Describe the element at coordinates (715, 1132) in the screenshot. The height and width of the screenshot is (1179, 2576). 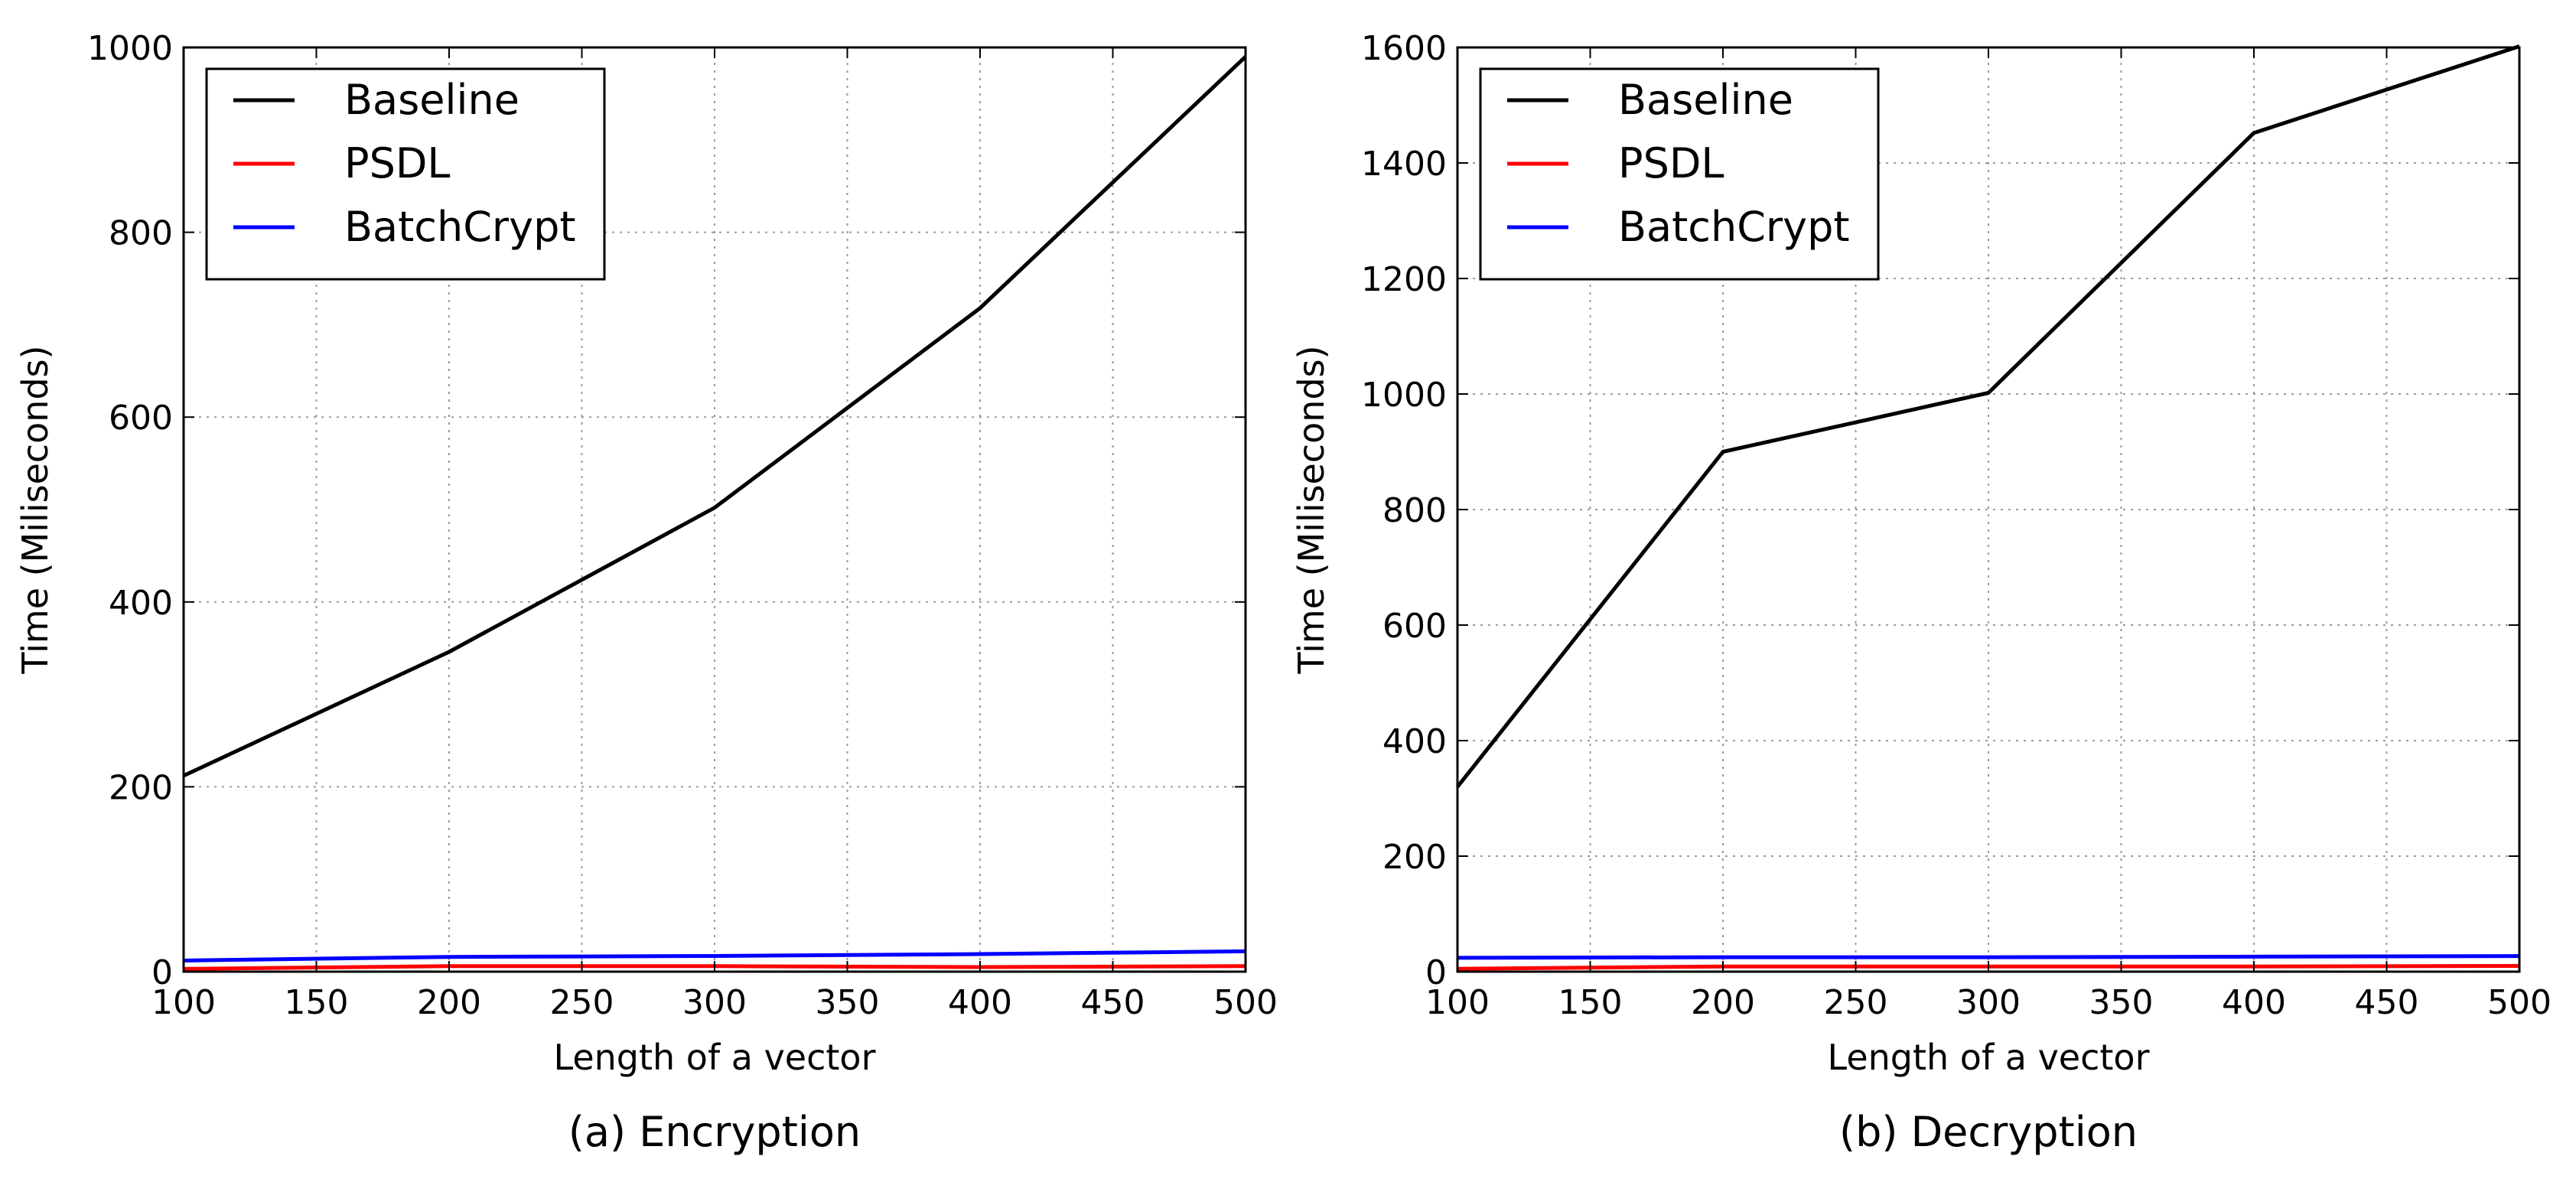
I see `chart-caption: (a) Encryption` at that location.